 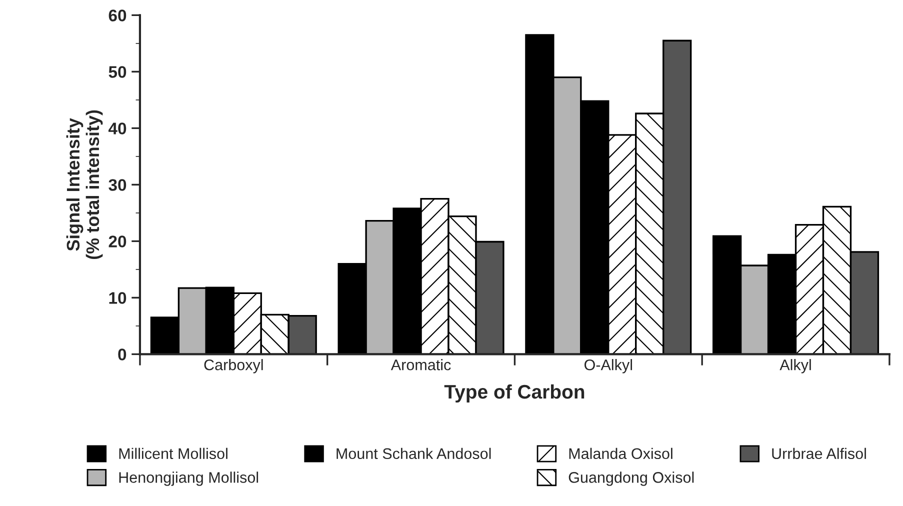 I want to click on legend-label: Guangdong Oxisol, so click(x=631, y=479).